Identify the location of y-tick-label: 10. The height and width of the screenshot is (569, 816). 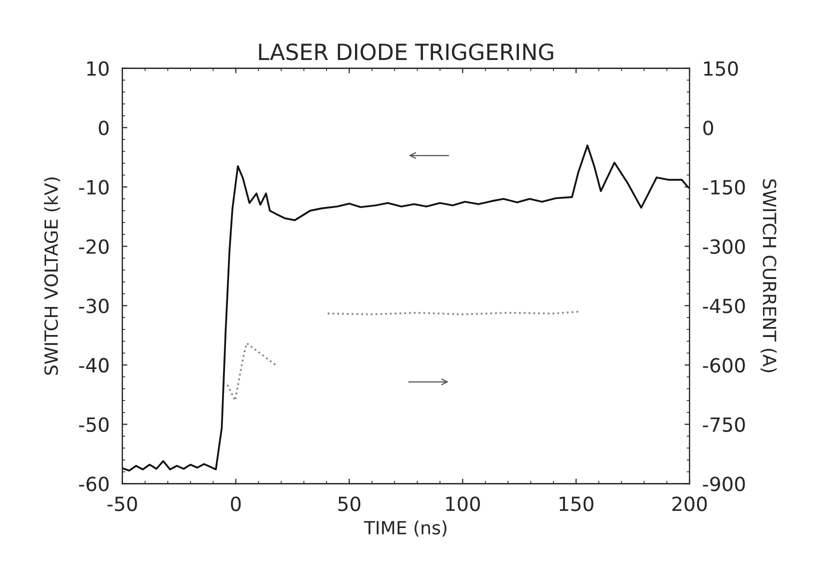
(98, 68).